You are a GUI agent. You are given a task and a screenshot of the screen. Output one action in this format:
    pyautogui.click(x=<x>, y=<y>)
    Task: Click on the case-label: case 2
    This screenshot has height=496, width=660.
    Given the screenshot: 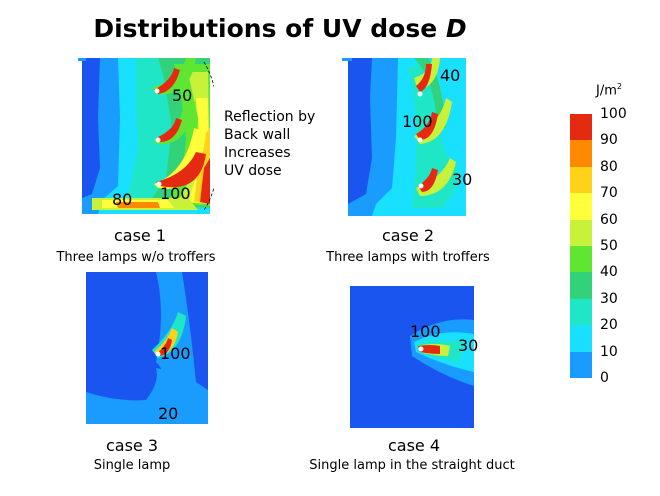 What is the action you would take?
    pyautogui.click(x=408, y=235)
    